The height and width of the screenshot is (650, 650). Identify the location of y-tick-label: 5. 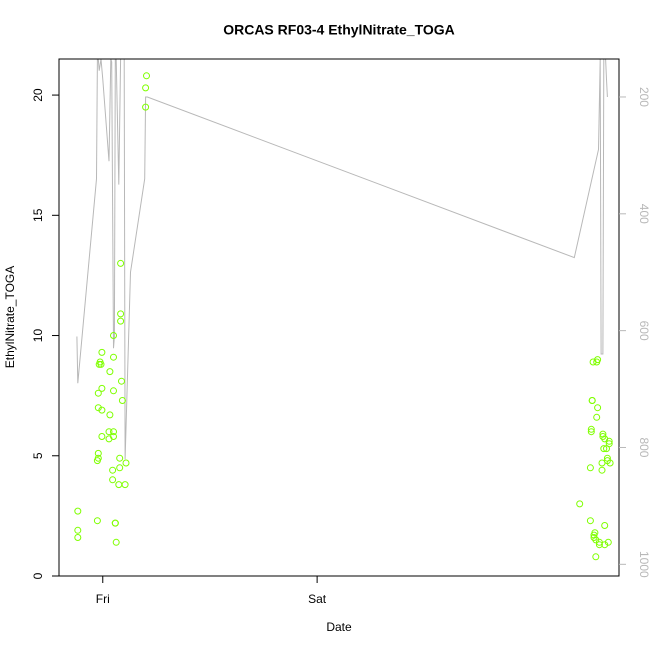
(38, 455).